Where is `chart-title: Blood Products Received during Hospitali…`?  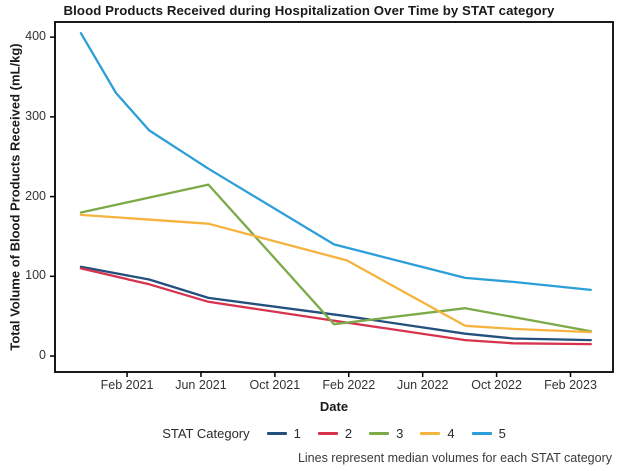 chart-title: Blood Products Received during Hospitali… is located at coordinates (309, 10).